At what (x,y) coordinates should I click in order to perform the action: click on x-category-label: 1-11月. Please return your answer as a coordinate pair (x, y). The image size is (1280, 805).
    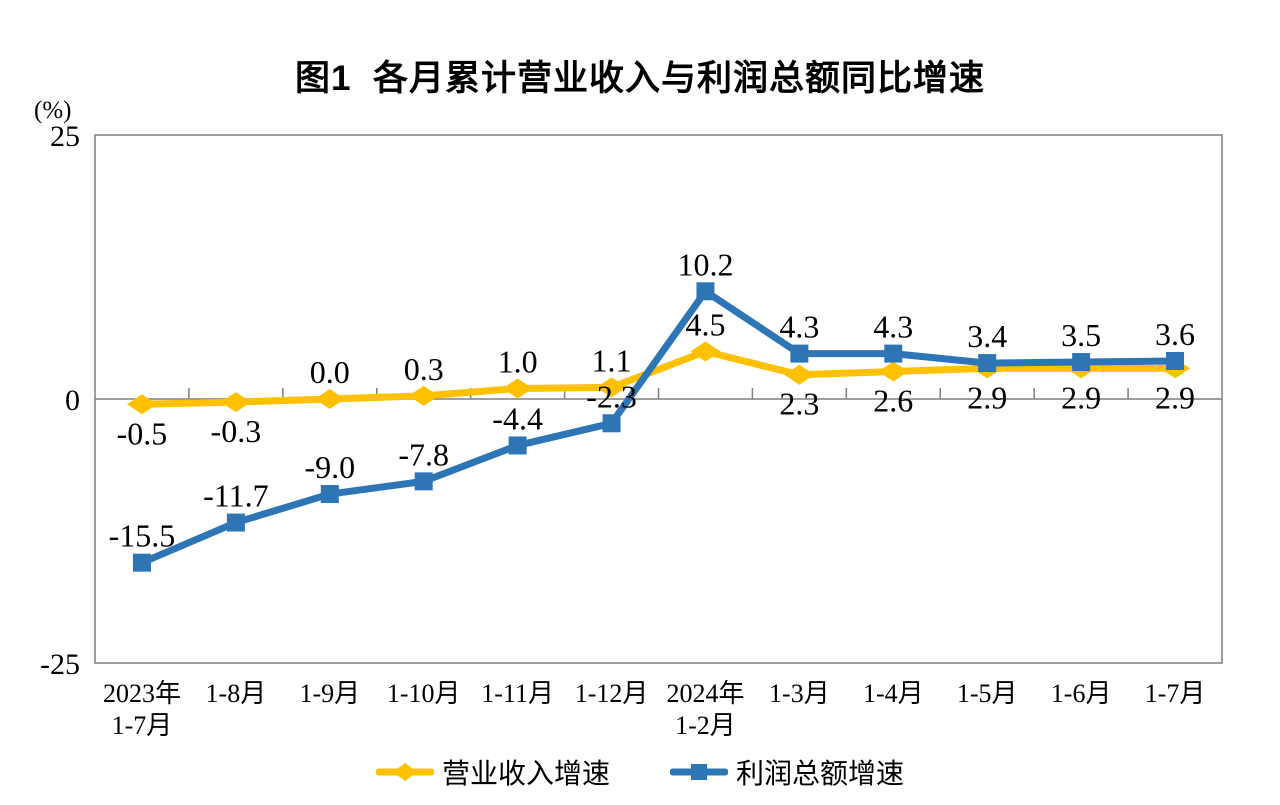
    Looking at the image, I should click on (517, 693).